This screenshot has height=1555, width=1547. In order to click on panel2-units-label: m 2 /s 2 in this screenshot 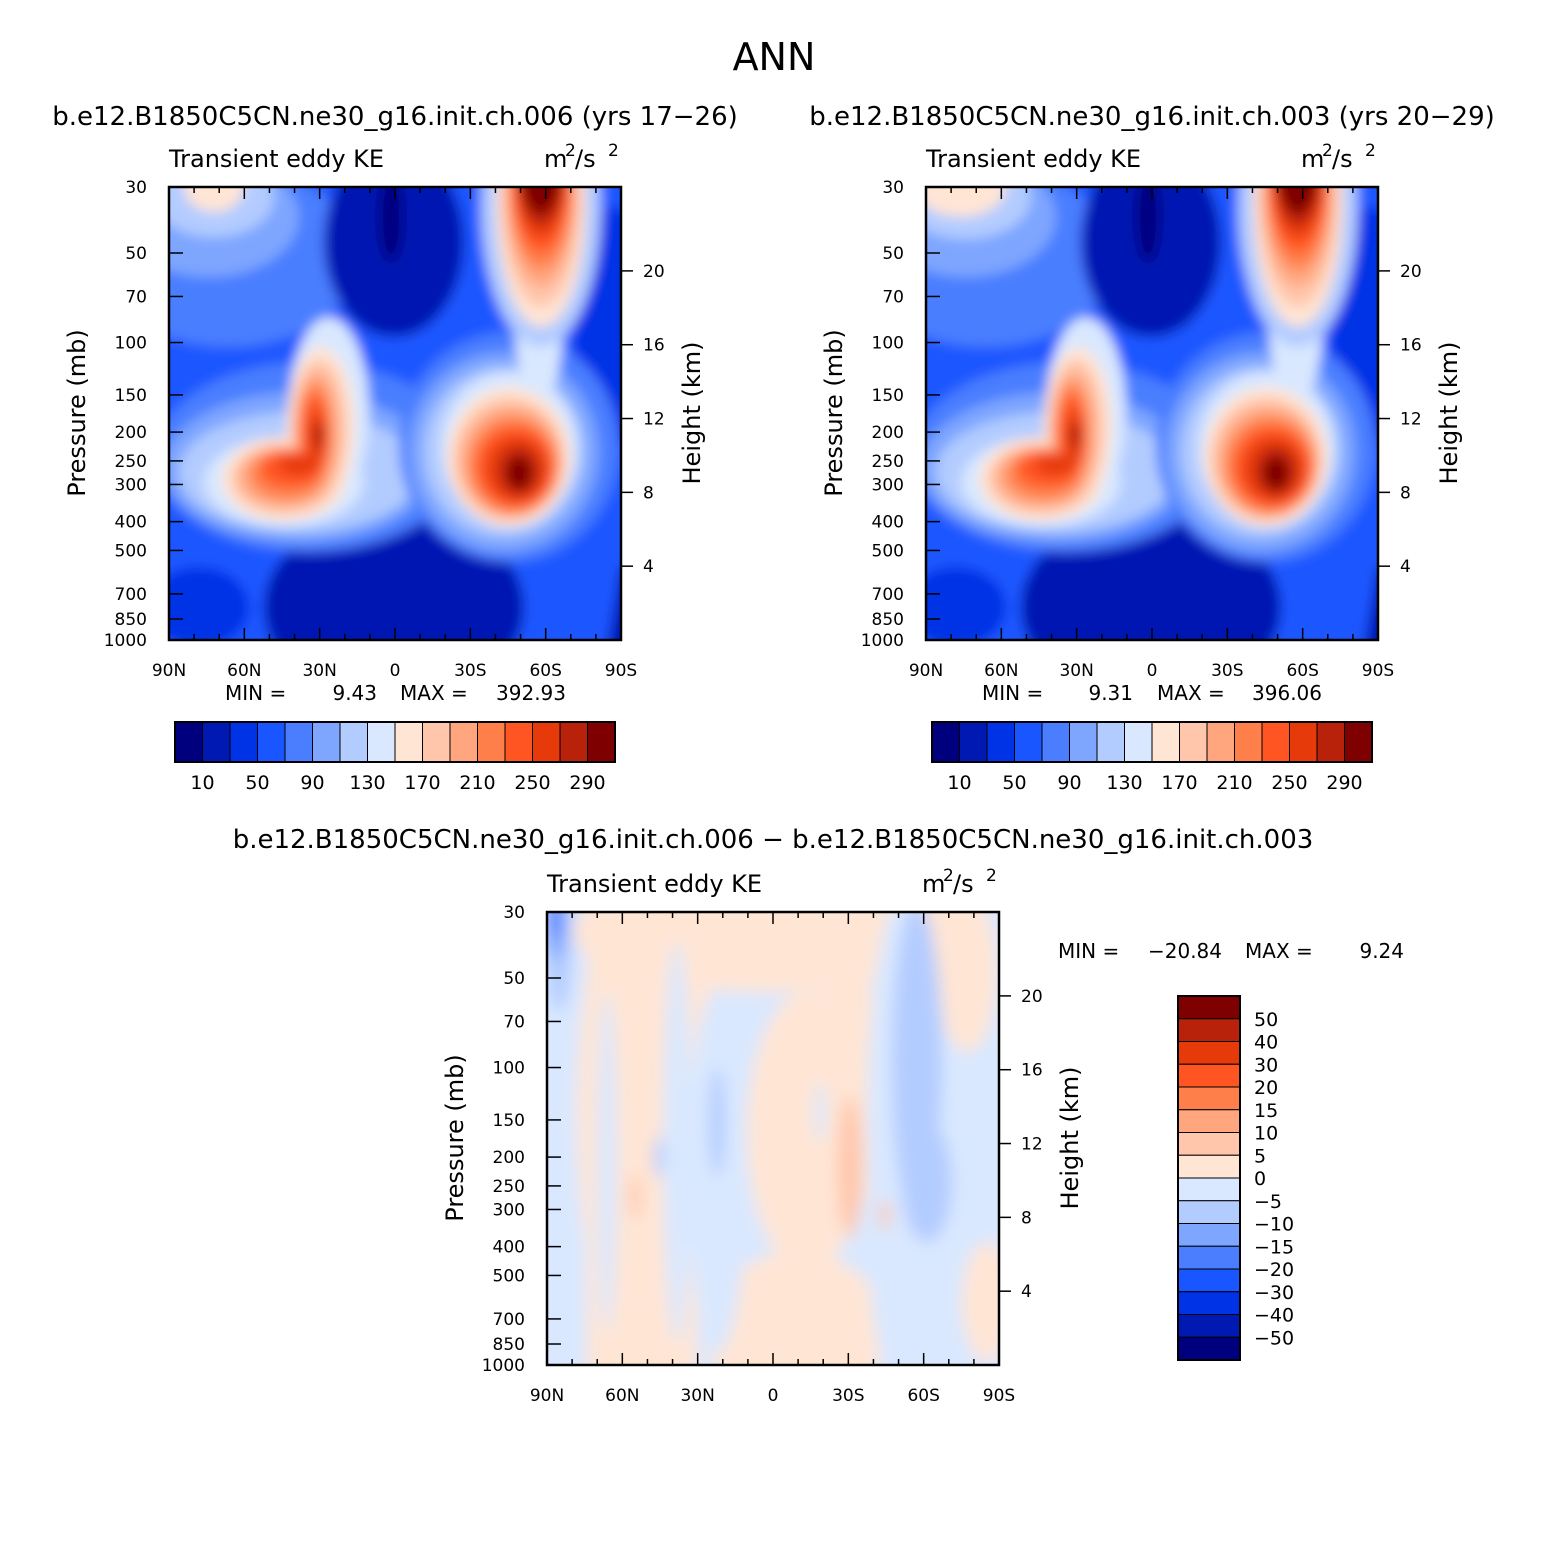, I will do `click(1338, 157)`.